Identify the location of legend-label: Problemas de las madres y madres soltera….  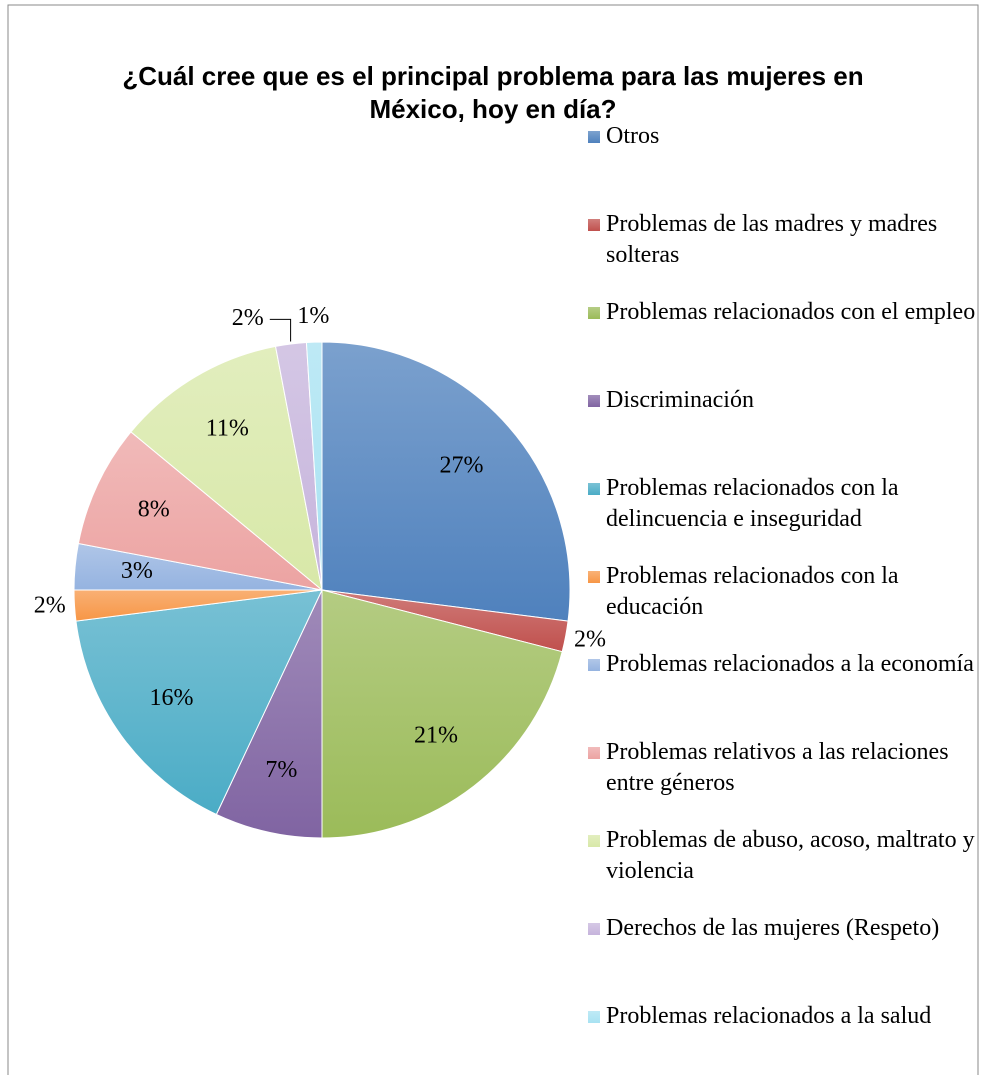
(772, 239).